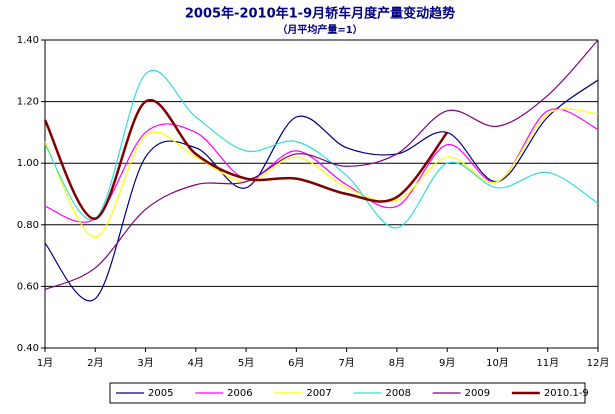 The width and height of the screenshot is (615, 414). Describe the element at coordinates (566, 393) in the screenshot. I see `legend-label: 2010.1-9` at that location.